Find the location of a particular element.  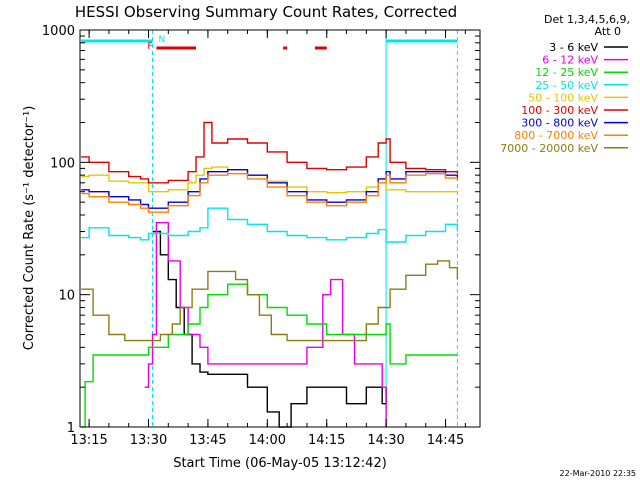

legend-header-2: Att 0 is located at coordinates (608, 31).